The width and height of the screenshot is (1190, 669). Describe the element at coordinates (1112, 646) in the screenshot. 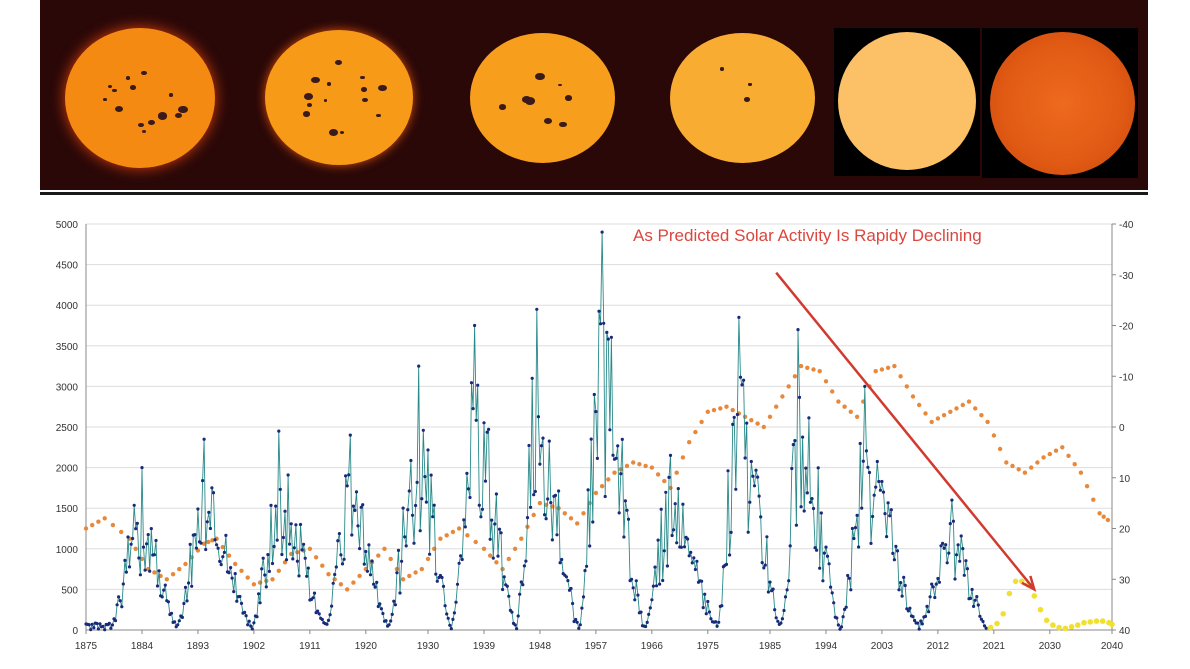

I see `x-tick-label: 2040` at that location.